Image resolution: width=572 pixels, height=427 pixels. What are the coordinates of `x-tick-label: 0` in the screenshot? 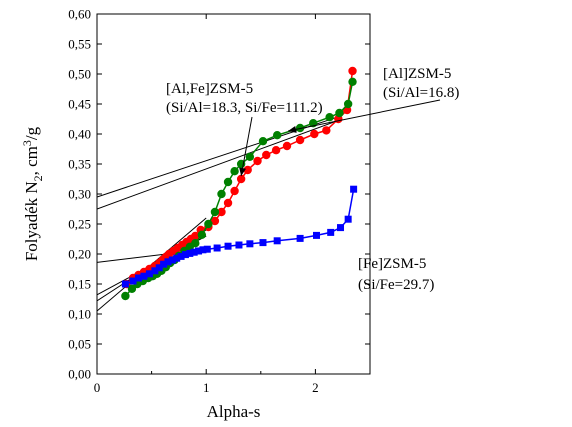 It's located at (97, 387).